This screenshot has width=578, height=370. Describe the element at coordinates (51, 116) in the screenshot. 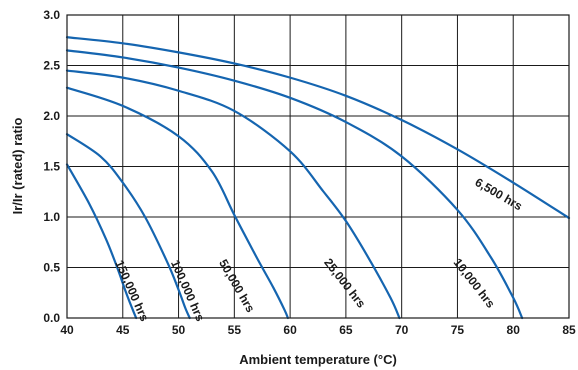

I see `y-tick-label: 2.0` at that location.